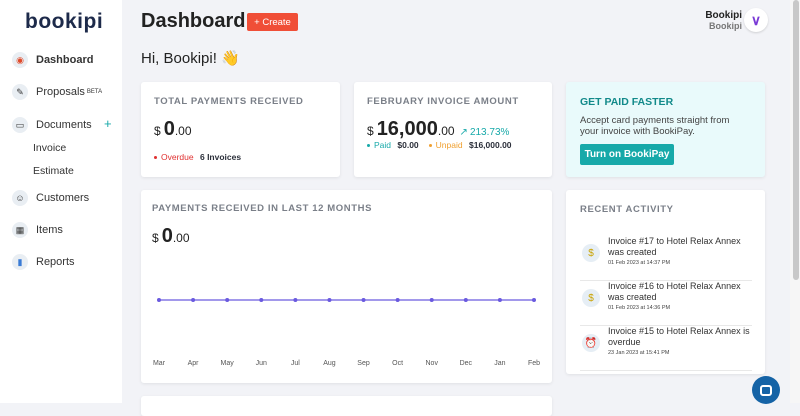 The height and width of the screenshot is (416, 800). Describe the element at coordinates (725, 26) in the screenshot. I see `company-name: Bookipi` at that location.